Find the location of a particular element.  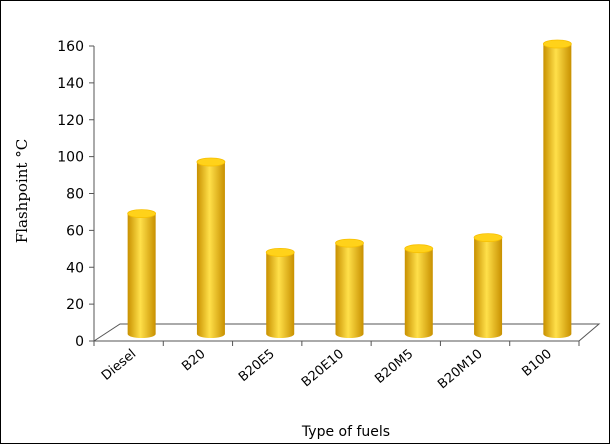

y-tick-label: 140 is located at coordinates (70, 84).